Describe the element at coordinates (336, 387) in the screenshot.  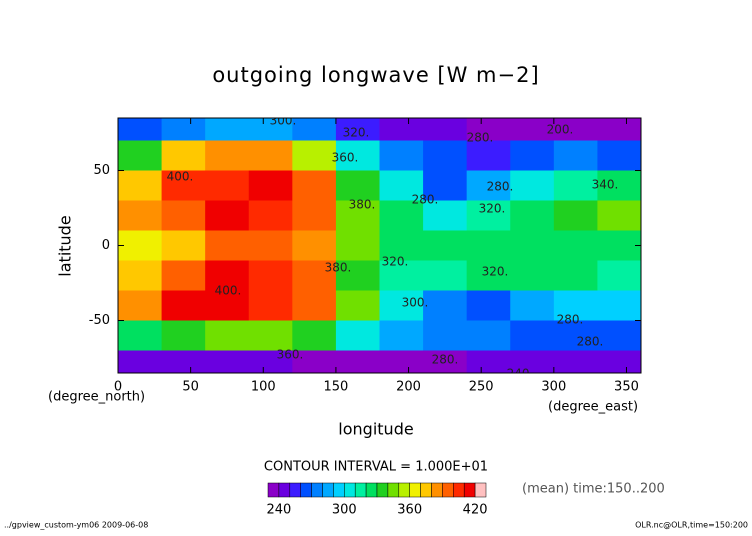
I see `x-tick-label: 150` at that location.